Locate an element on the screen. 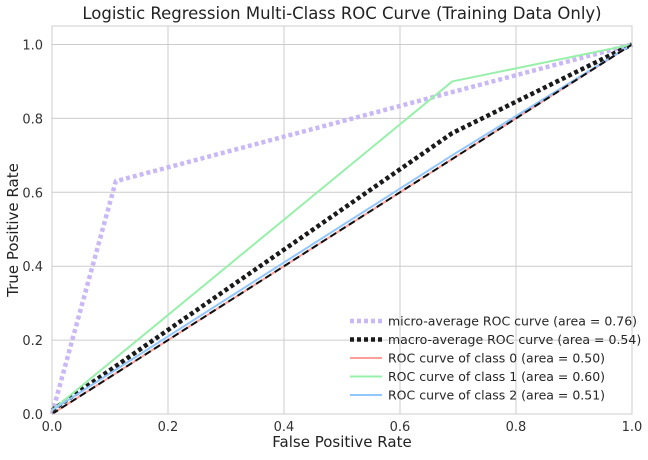 Image resolution: width=648 pixels, height=460 pixels. legend-entry-label: ROC curve of class 0 (area = 0.50) is located at coordinates (496, 358).